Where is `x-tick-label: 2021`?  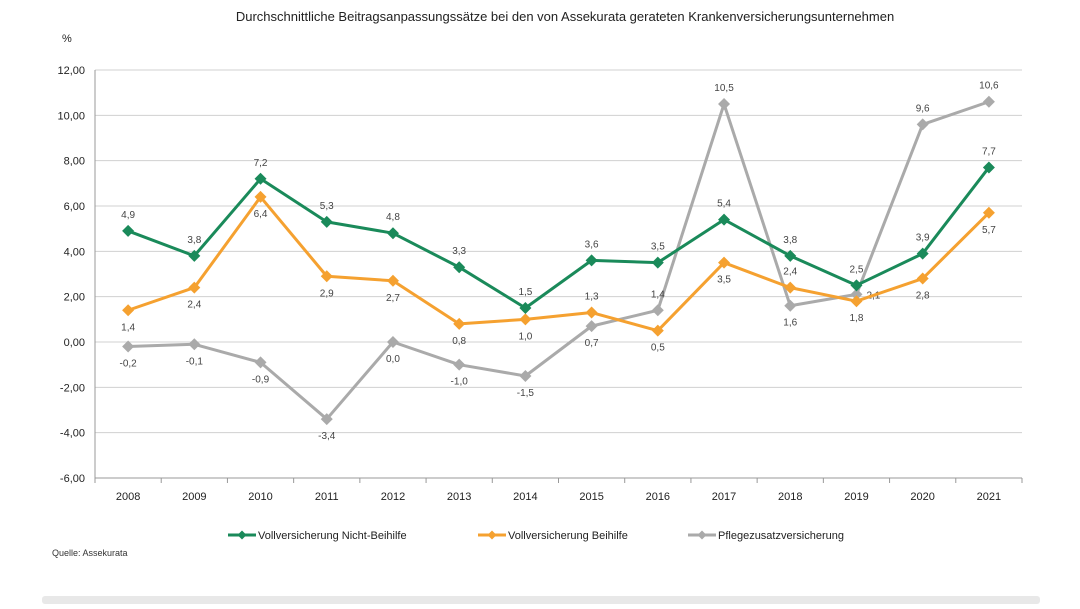
x-tick-label: 2021 is located at coordinates (989, 497).